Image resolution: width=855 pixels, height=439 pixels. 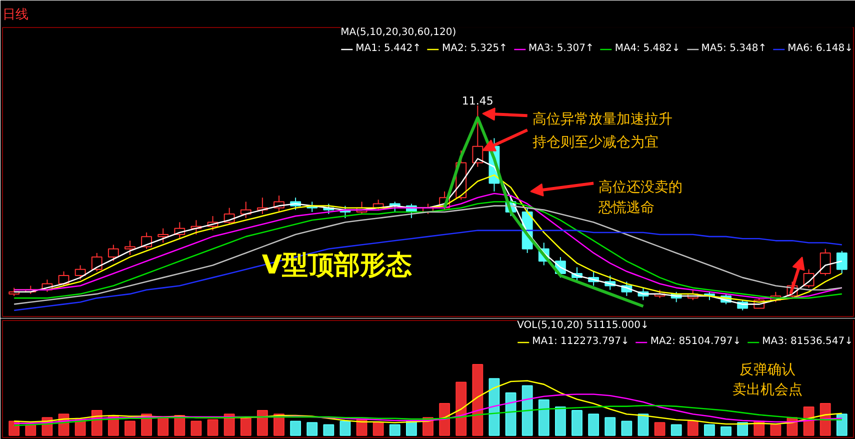 I want to click on legend-title: MA(5,10,20,30,60,120), so click(x=399, y=32).